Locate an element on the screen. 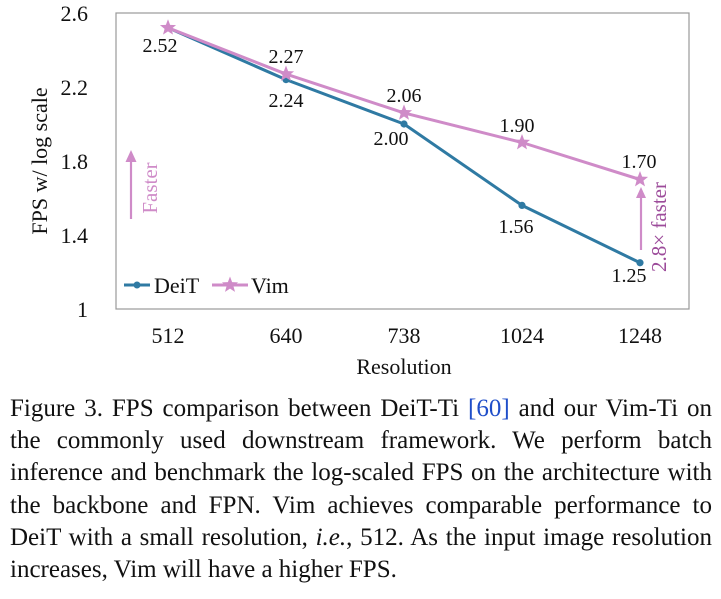 The width and height of the screenshot is (721, 599). x-tick-labels: 512 640 738 1024 1248 is located at coordinates (407, 335).